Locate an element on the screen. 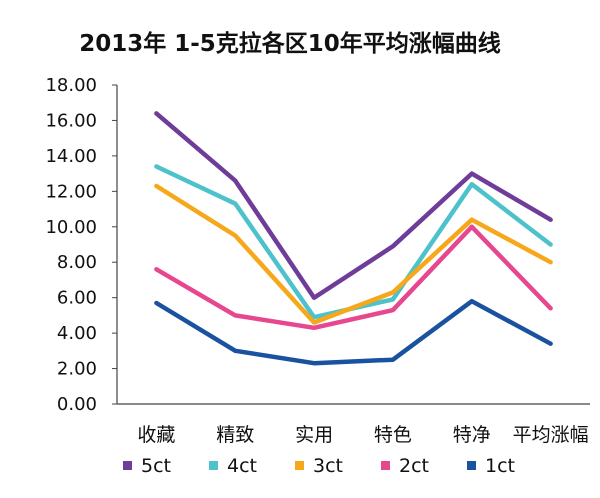 The image size is (600, 498). x-tick-label: 特净 is located at coordinates (472, 435).